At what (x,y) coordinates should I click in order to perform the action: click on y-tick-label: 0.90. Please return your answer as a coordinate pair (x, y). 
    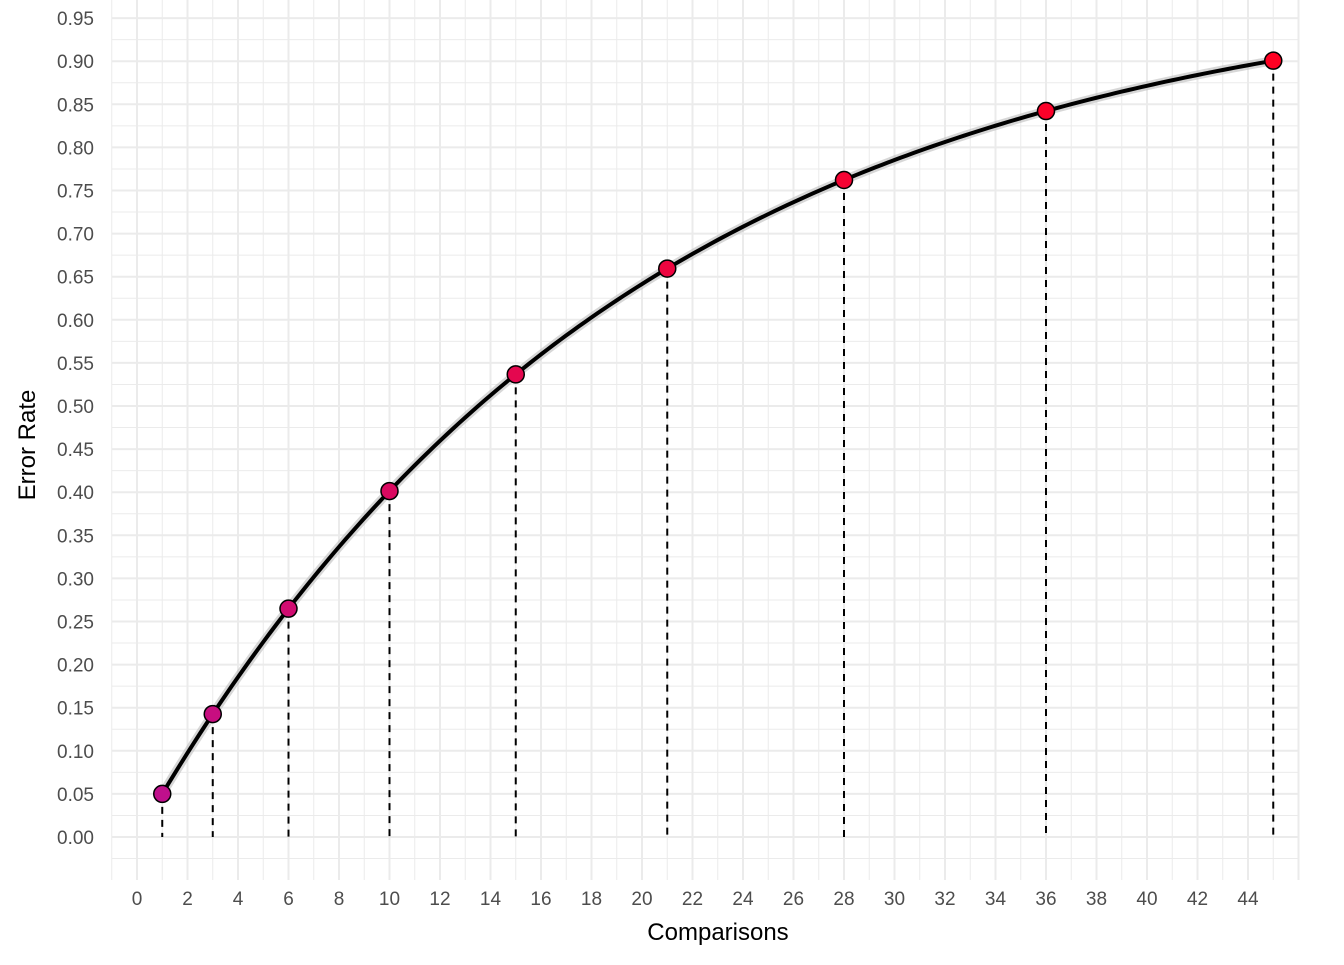
    Looking at the image, I should click on (75, 62).